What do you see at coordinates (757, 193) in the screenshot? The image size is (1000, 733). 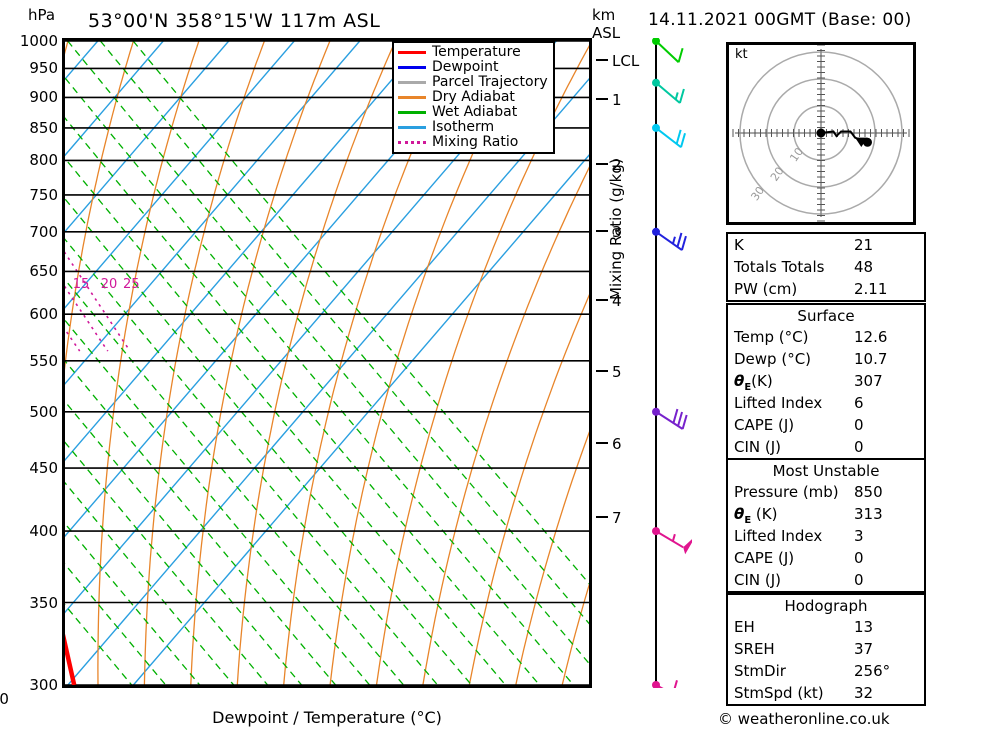 I see `svg-text: 30` at bounding box center [757, 193].